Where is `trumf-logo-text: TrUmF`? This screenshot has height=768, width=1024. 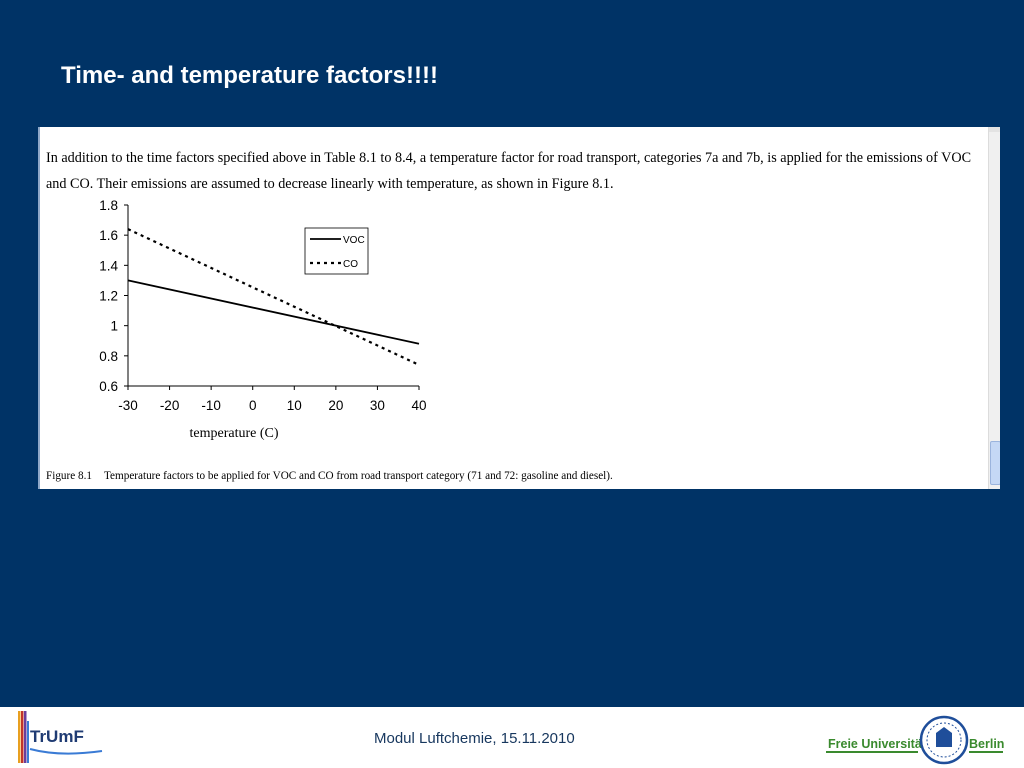
trumf-logo-text: TrUmF is located at coordinates (57, 736).